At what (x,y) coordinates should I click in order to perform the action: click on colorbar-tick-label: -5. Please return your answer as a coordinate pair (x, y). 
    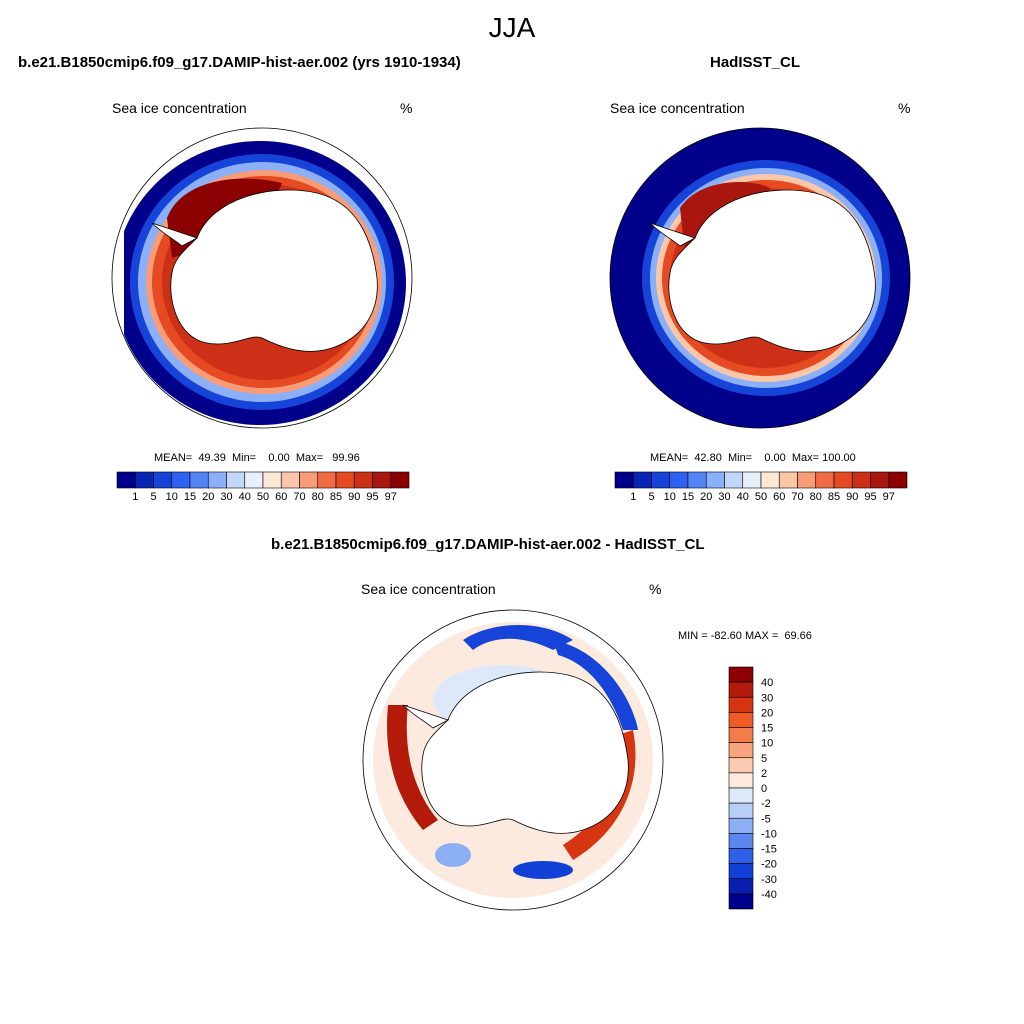
    Looking at the image, I should click on (766, 819).